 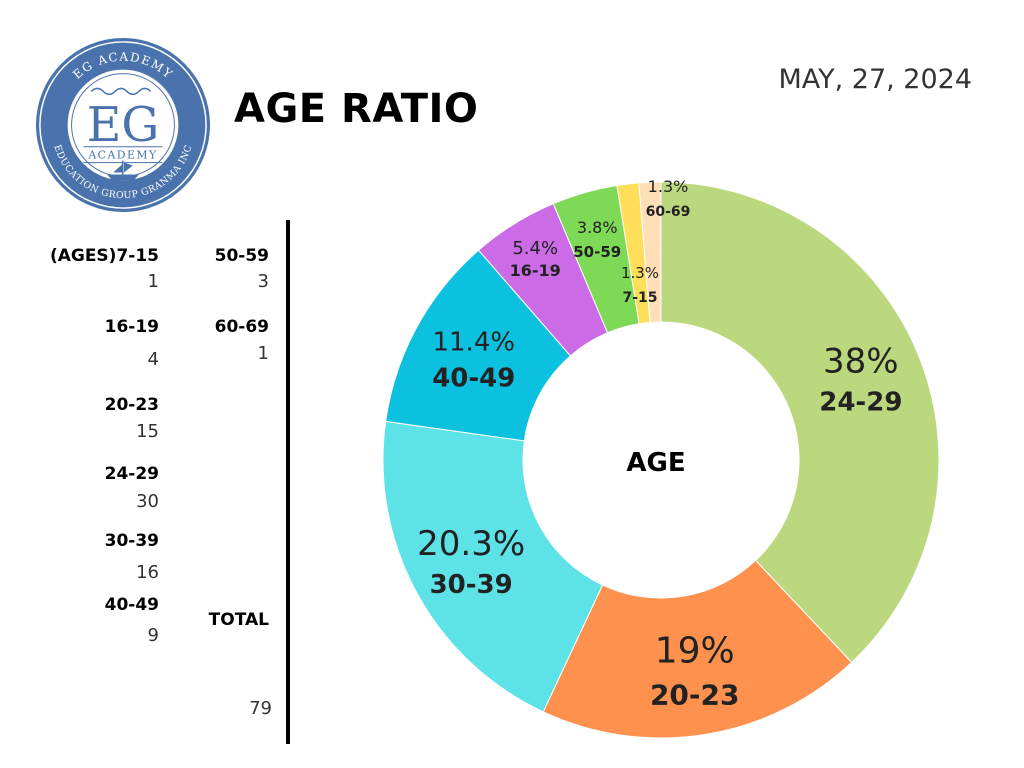 What do you see at coordinates (597, 252) in the screenshot?
I see `category-label-50-59: 50-59` at bounding box center [597, 252].